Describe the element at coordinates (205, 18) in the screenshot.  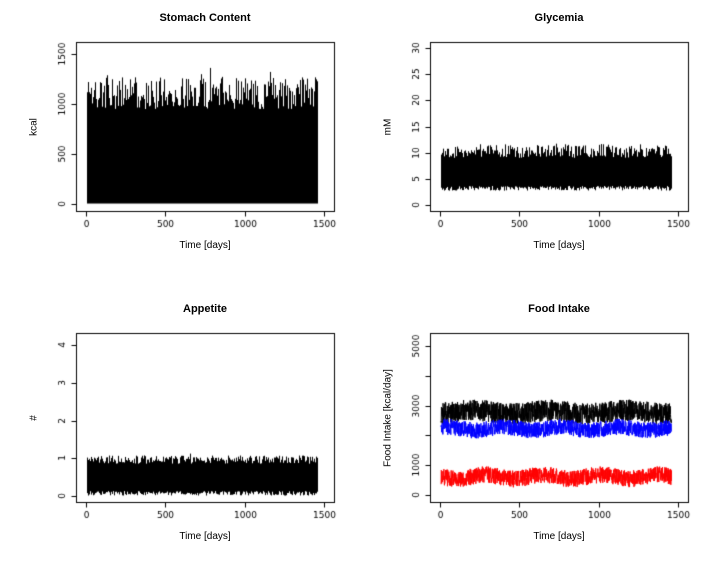
I see `chart-title-stomach-content: Stomach Content` at that location.